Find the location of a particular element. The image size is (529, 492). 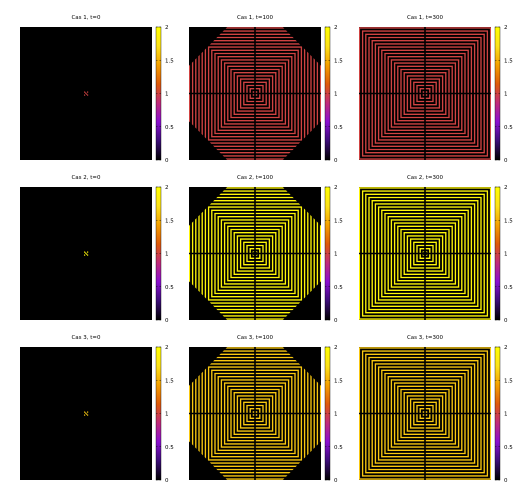

colorbar-cas1-t0: 0 0.5 1 1.5 2 is located at coordinates (164, 94).